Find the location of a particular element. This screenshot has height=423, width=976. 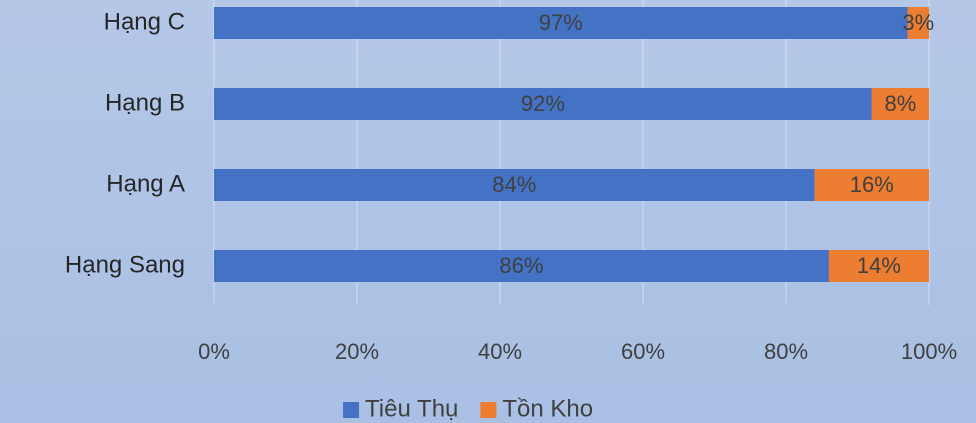

legend-label: Tồn Kho is located at coordinates (547, 408).